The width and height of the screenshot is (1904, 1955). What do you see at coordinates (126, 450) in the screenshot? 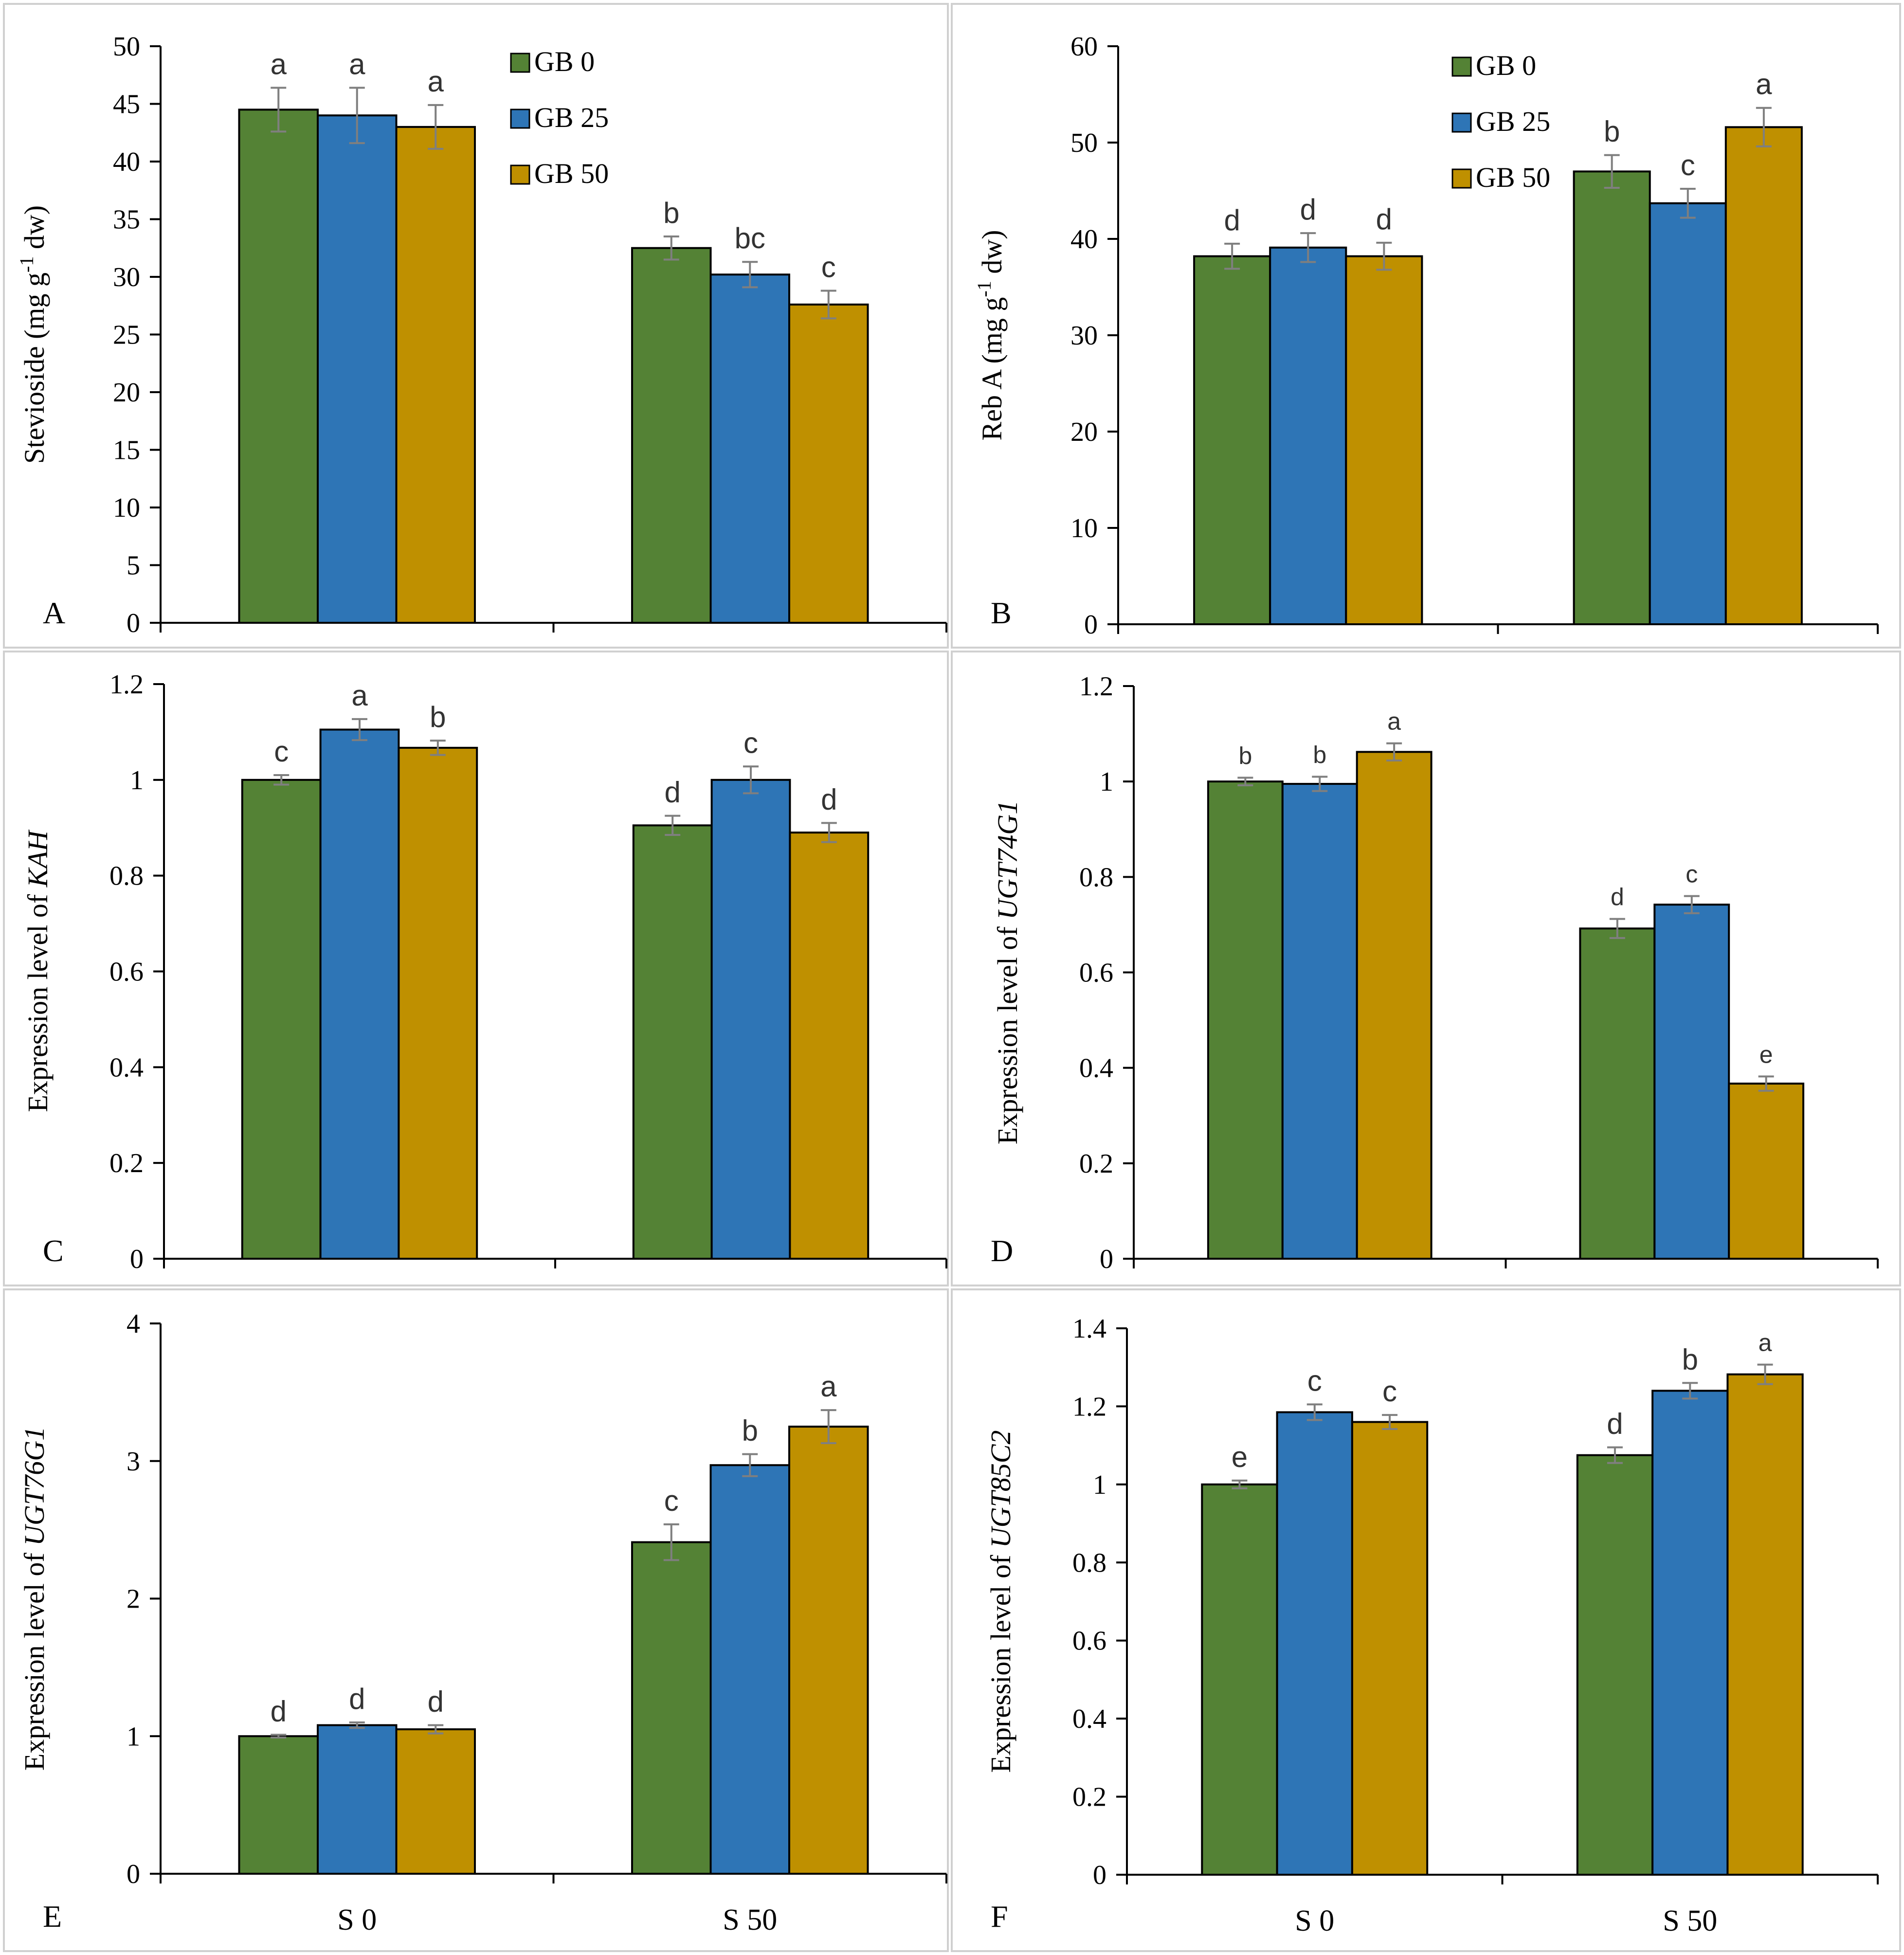
I see `y-tick-label: 15` at bounding box center [126, 450].